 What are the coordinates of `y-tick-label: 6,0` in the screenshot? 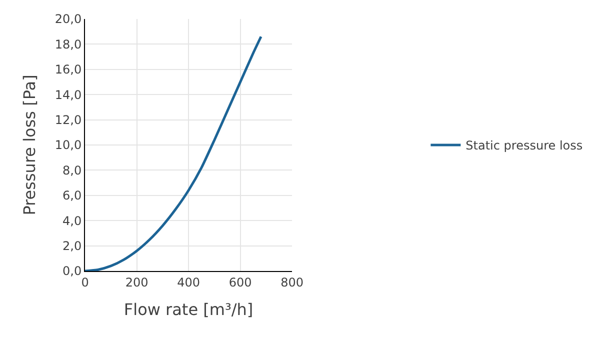 It's located at (72, 195).